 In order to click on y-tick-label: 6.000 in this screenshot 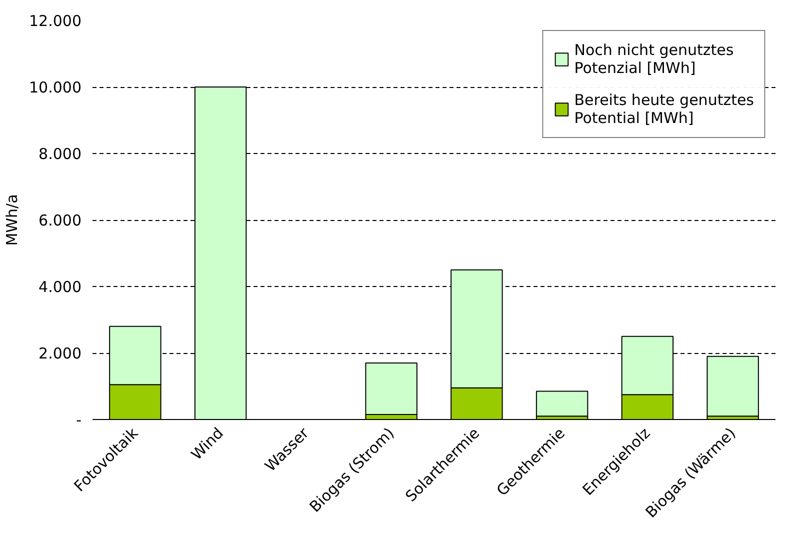, I will do `click(60, 221)`.